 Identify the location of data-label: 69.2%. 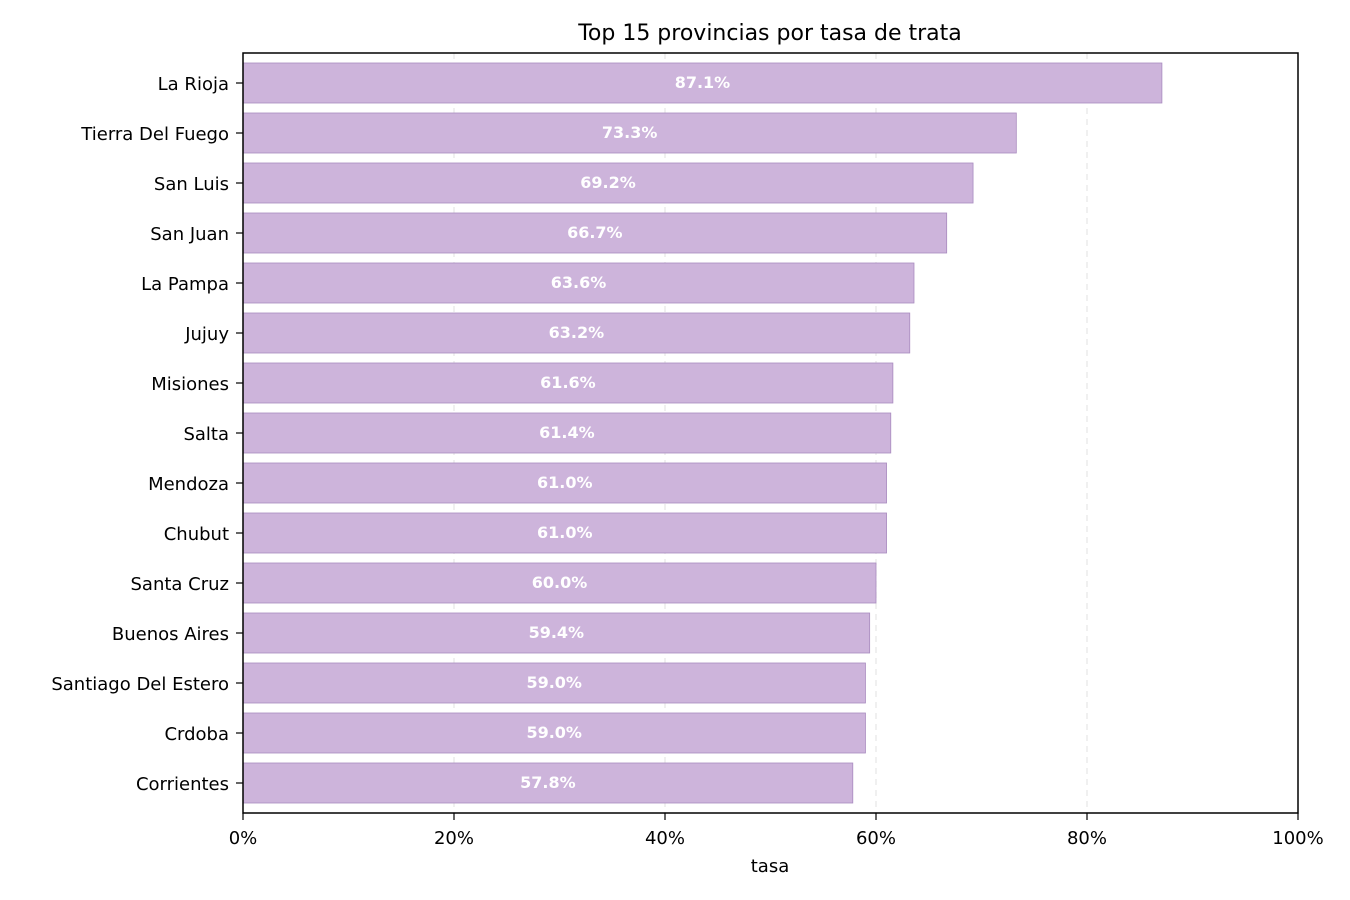
(608, 182).